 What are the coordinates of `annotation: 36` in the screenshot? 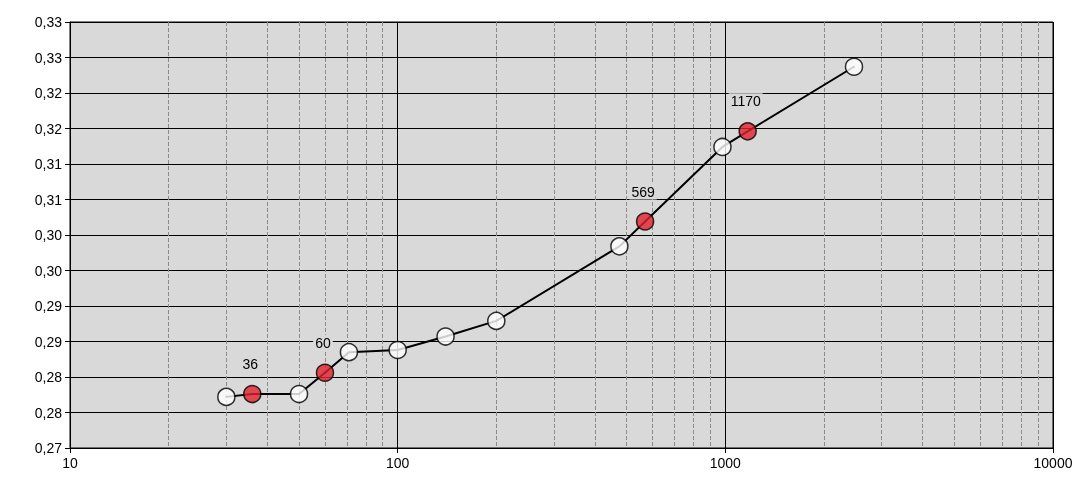 It's located at (250, 364).